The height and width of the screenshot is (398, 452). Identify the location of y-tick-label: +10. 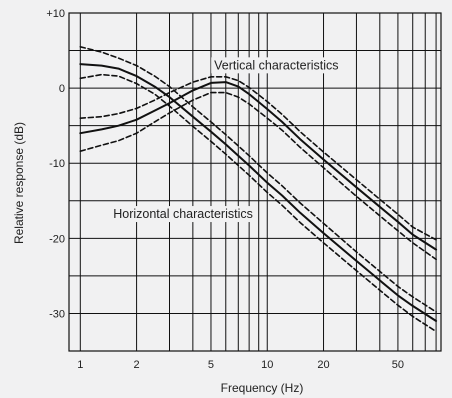
(55, 14).